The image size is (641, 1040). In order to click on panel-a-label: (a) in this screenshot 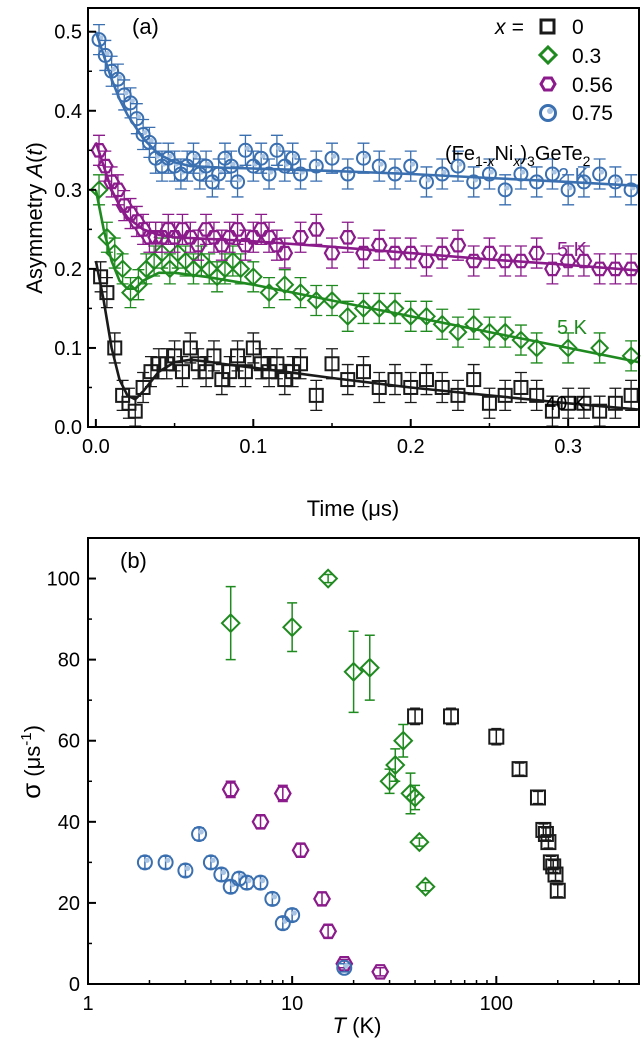, I will do `click(145, 26)`.